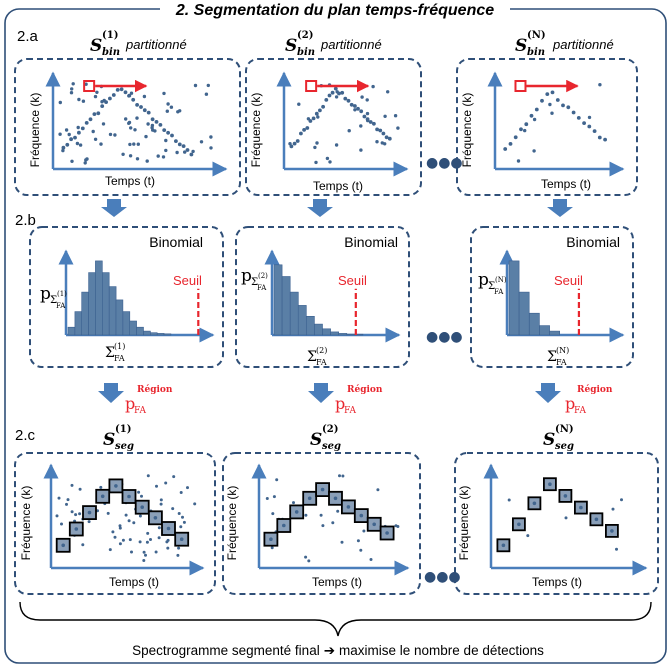 The image size is (671, 668). What do you see at coordinates (467, 130) in the screenshot?
I see `freq-axis-label-a3: Fréquence (k)` at bounding box center [467, 130].